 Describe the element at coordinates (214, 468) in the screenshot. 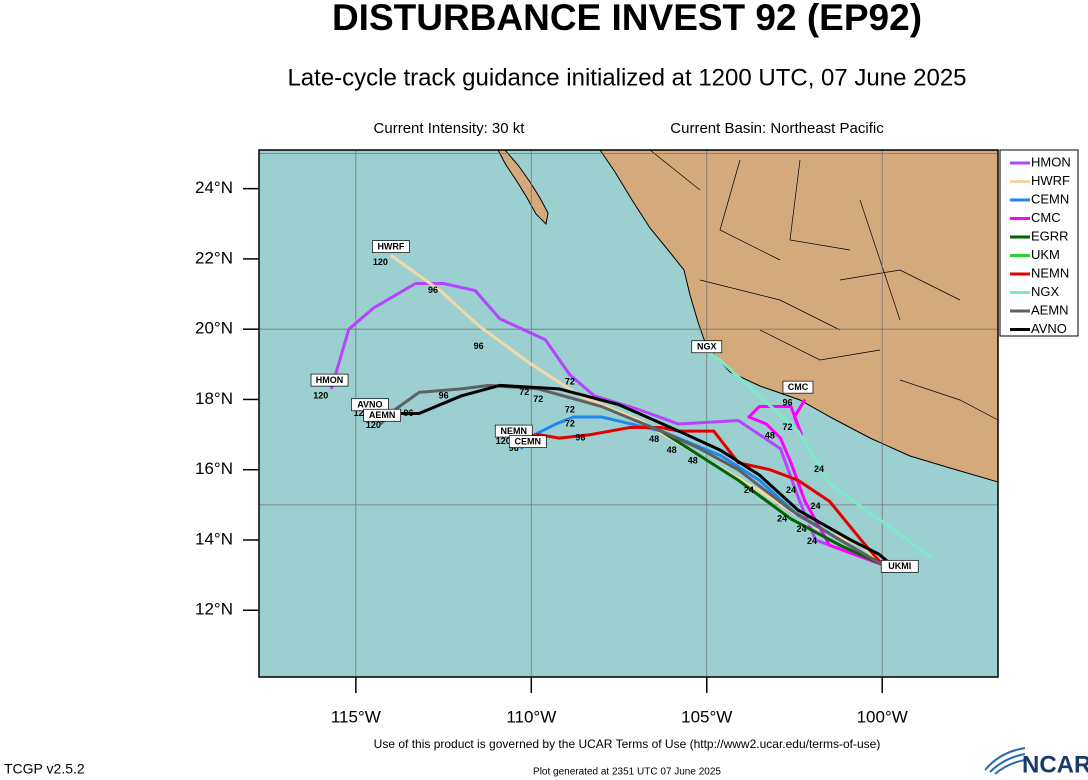

I see `y-tick-label: 16°N` at that location.